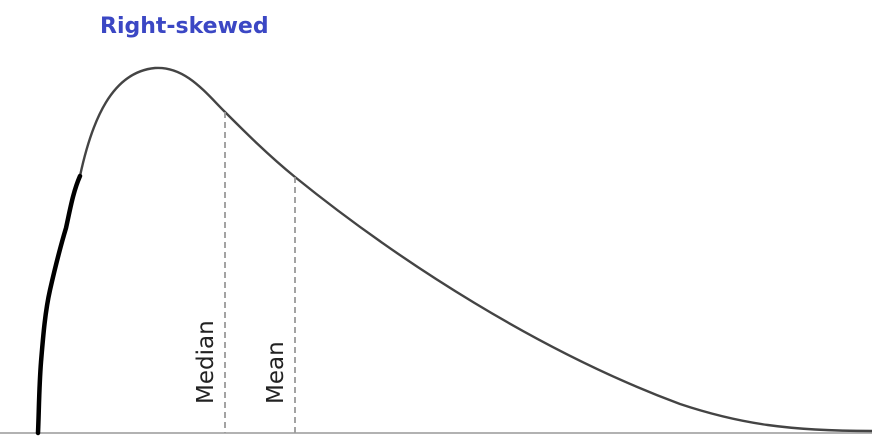 This screenshot has width=872, height=439. I want to click on mean-label: Mean, so click(276, 372).